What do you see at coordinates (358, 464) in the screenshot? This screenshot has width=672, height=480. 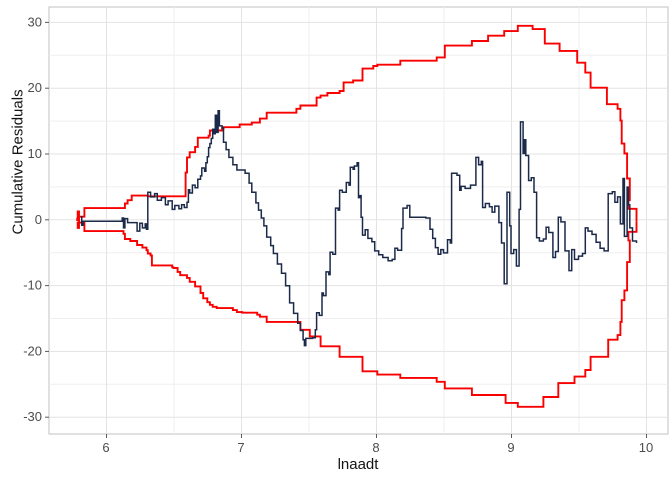 I see `x-axis-title-text: lnaadt` at bounding box center [358, 464].